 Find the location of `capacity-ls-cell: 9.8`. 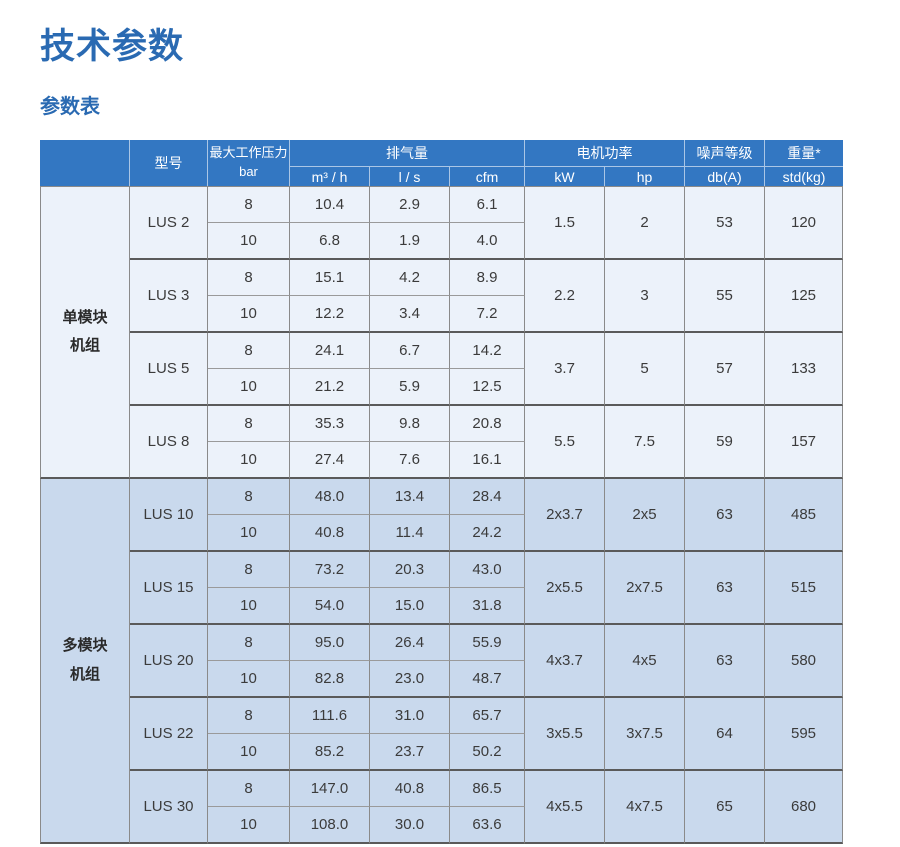

capacity-ls-cell: 9.8 is located at coordinates (410, 424).